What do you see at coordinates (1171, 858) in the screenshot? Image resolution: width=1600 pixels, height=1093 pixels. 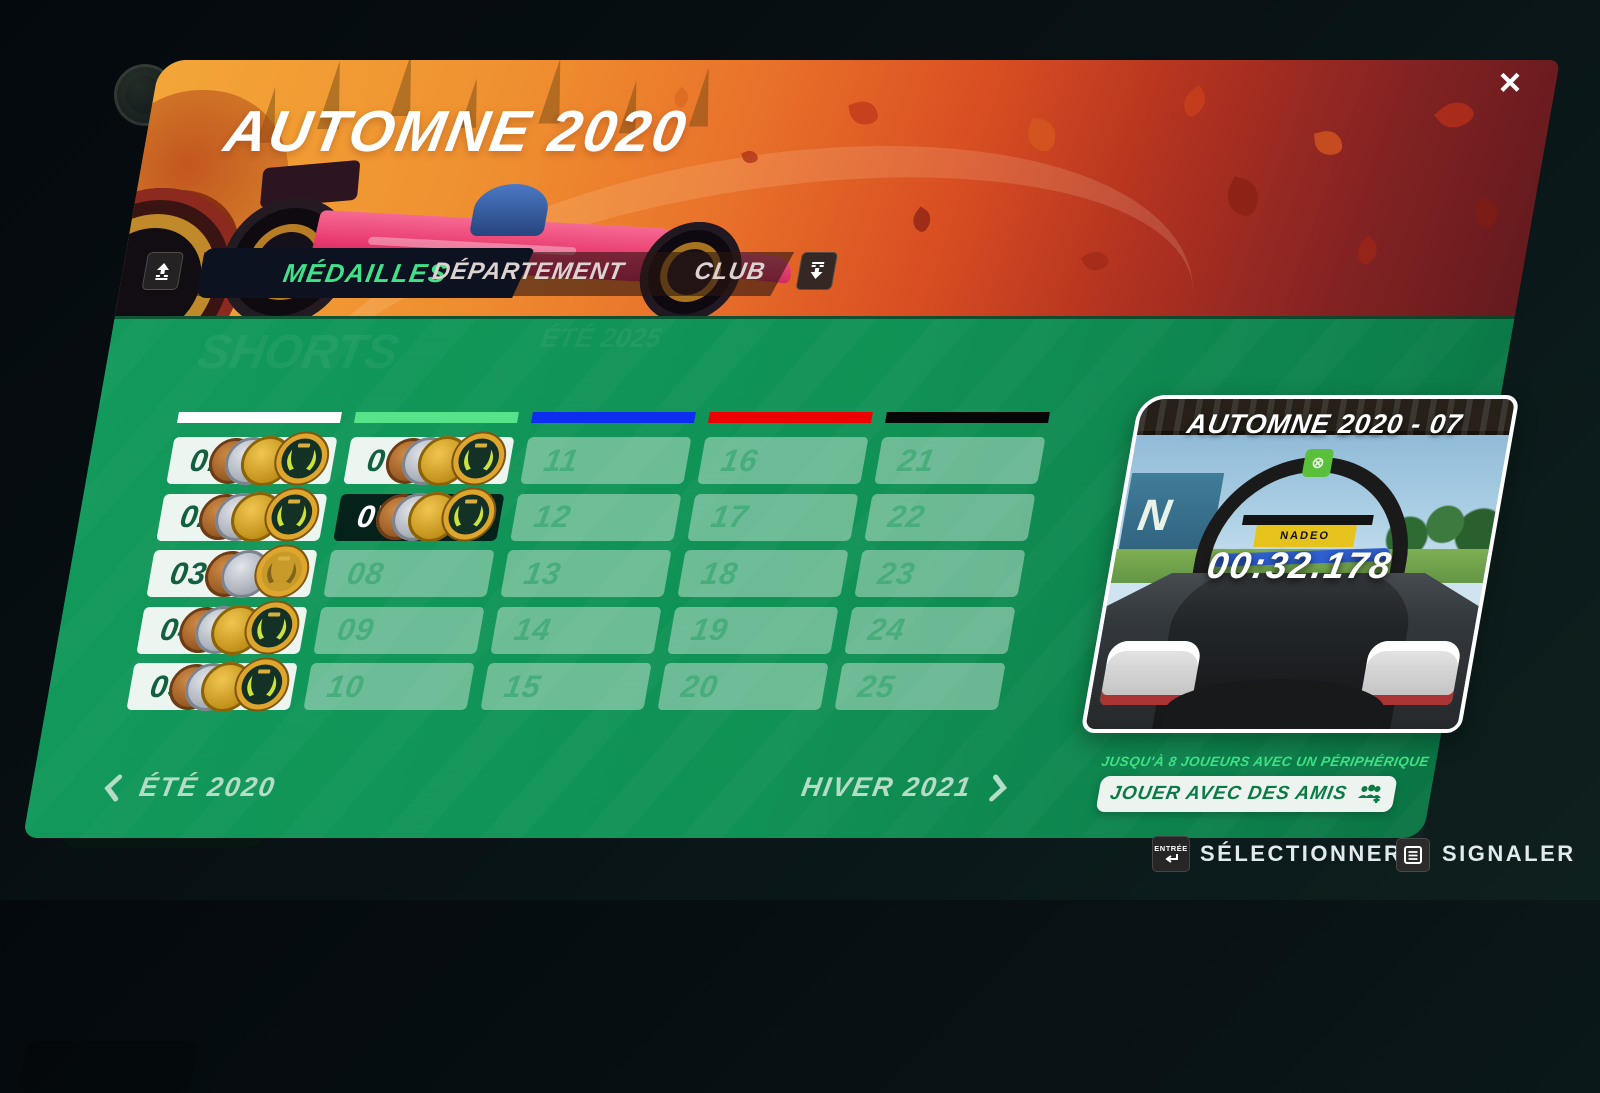 I see `return-arrow-icon` at bounding box center [1171, 858].